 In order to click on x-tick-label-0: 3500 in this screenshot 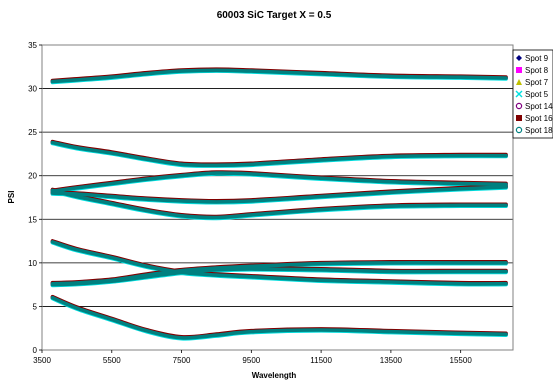, I will do `click(42, 360)`.